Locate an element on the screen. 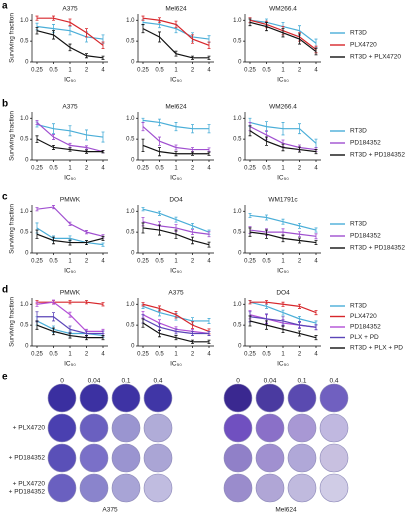 The height and width of the screenshot is (522, 406). panel-letter: c is located at coordinates (5, 197).